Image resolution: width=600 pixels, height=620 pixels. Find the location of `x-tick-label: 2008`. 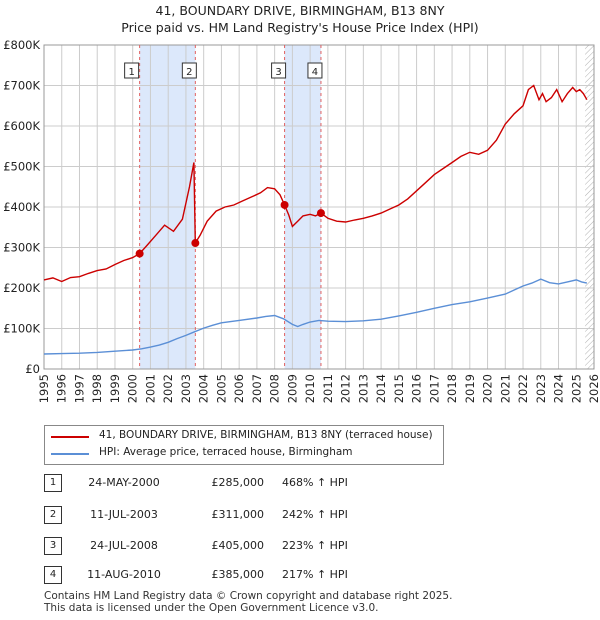

x-tick-label: 2008 is located at coordinates (275, 388).